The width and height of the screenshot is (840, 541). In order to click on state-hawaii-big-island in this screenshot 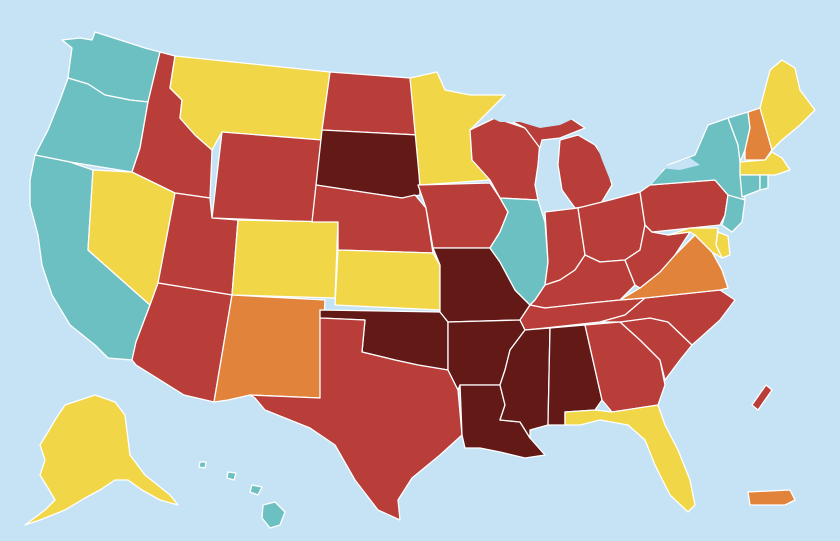, I will do `click(273, 515)`.